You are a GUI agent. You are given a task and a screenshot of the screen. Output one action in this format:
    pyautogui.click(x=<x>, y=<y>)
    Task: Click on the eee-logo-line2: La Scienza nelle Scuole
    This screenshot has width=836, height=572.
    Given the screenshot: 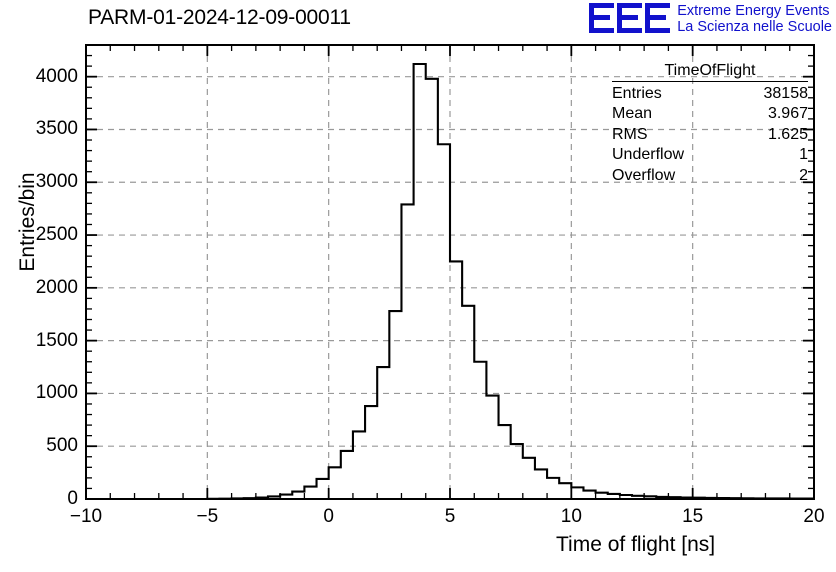 What is the action you would take?
    pyautogui.click(x=754, y=27)
    